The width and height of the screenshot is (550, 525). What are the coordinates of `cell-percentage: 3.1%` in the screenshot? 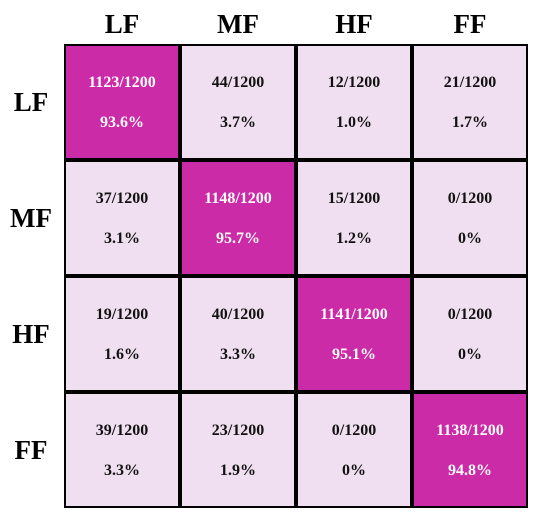 It's located at (122, 238).